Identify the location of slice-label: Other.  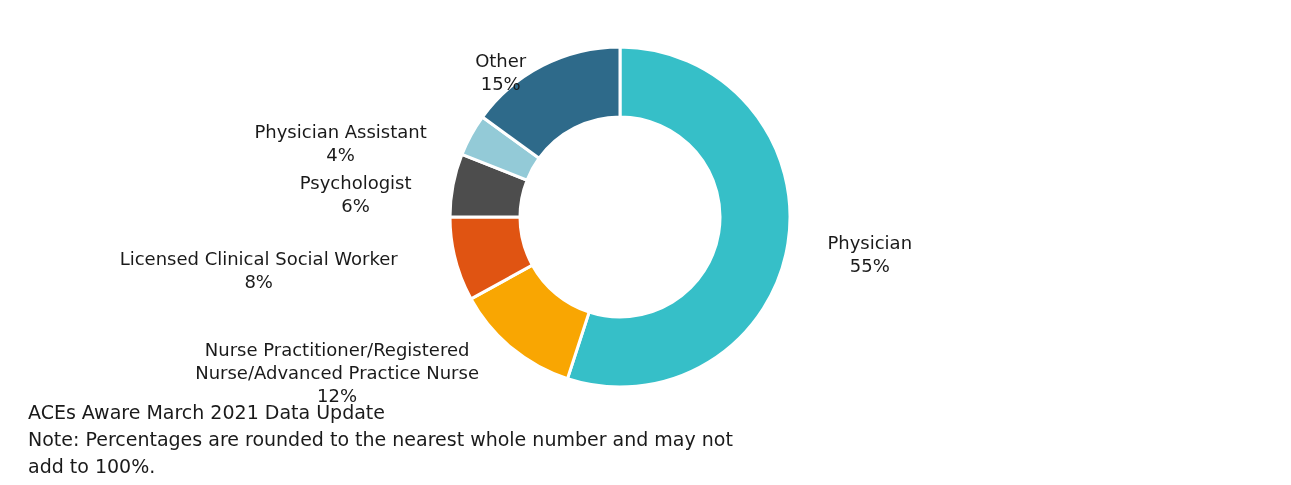
(501, 60).